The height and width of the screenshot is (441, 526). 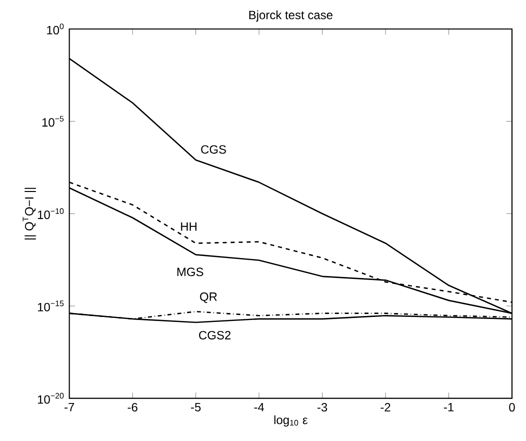 I want to click on y-axis-title: || Q$^{T}$Q−I ||, so click(x=29, y=214).